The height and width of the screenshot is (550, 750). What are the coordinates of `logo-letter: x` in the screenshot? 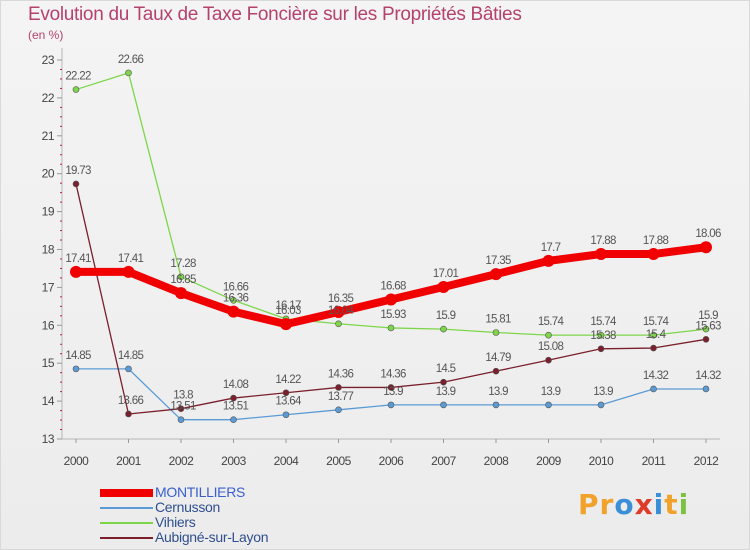 It's located at (644, 504).